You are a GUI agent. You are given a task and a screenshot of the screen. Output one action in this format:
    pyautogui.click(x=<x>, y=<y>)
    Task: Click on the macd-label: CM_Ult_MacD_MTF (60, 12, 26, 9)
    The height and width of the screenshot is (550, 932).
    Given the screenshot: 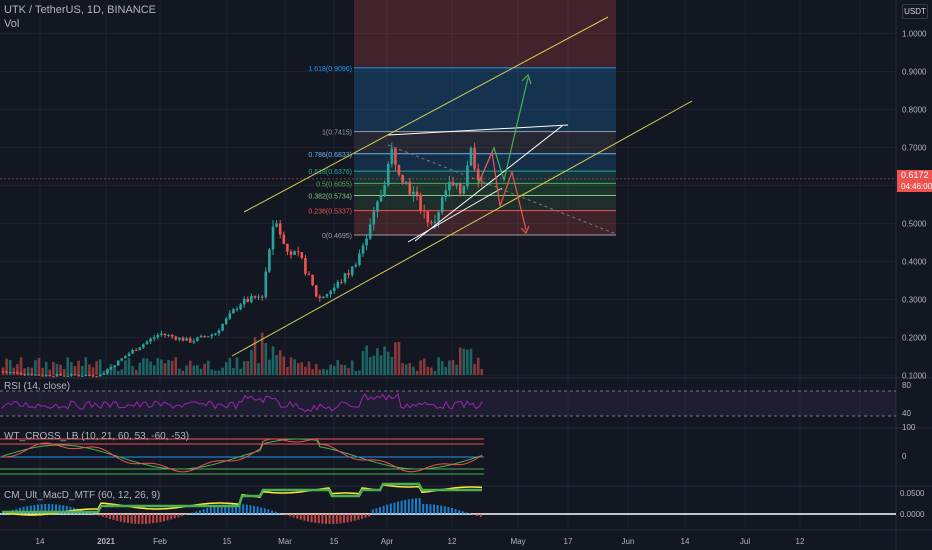 What is the action you would take?
    pyautogui.click(x=82, y=495)
    